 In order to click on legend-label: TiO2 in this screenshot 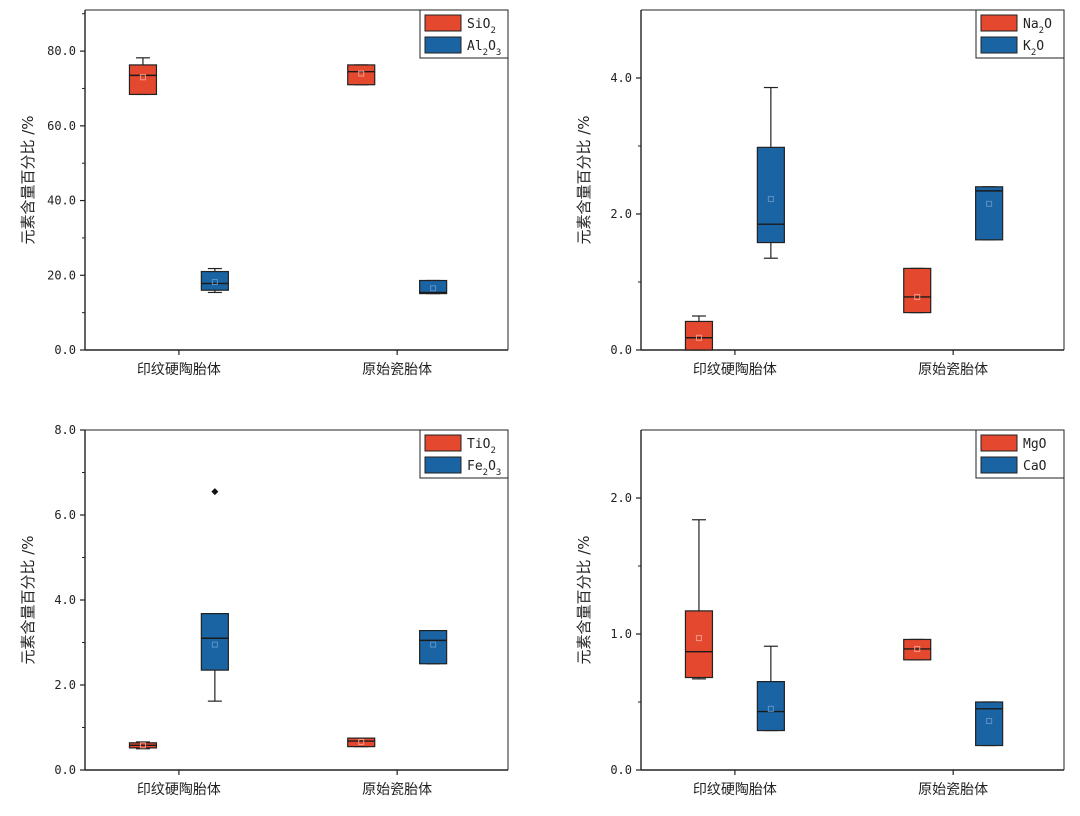, I will do `click(481, 446)`.